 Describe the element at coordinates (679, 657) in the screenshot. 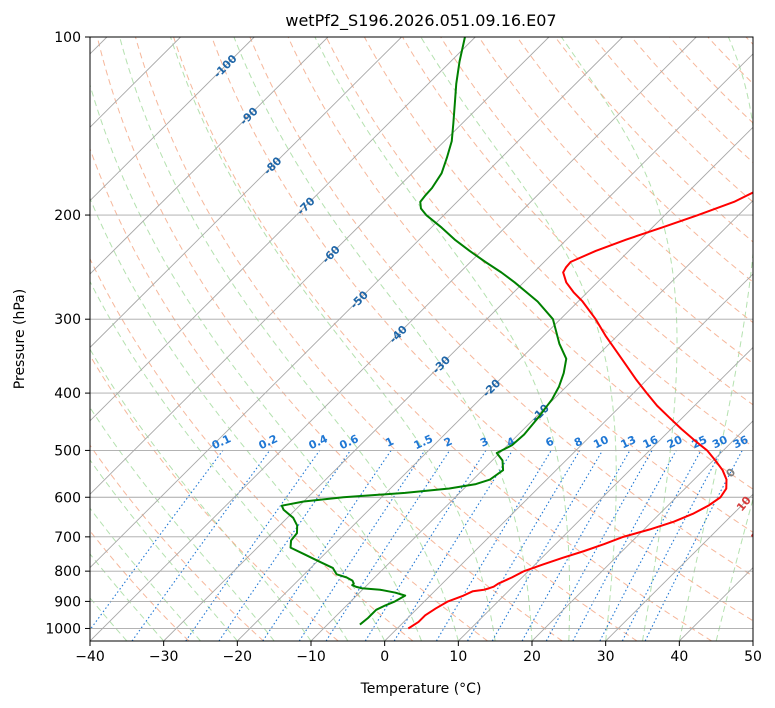

I see `x-tick-label: 40` at that location.